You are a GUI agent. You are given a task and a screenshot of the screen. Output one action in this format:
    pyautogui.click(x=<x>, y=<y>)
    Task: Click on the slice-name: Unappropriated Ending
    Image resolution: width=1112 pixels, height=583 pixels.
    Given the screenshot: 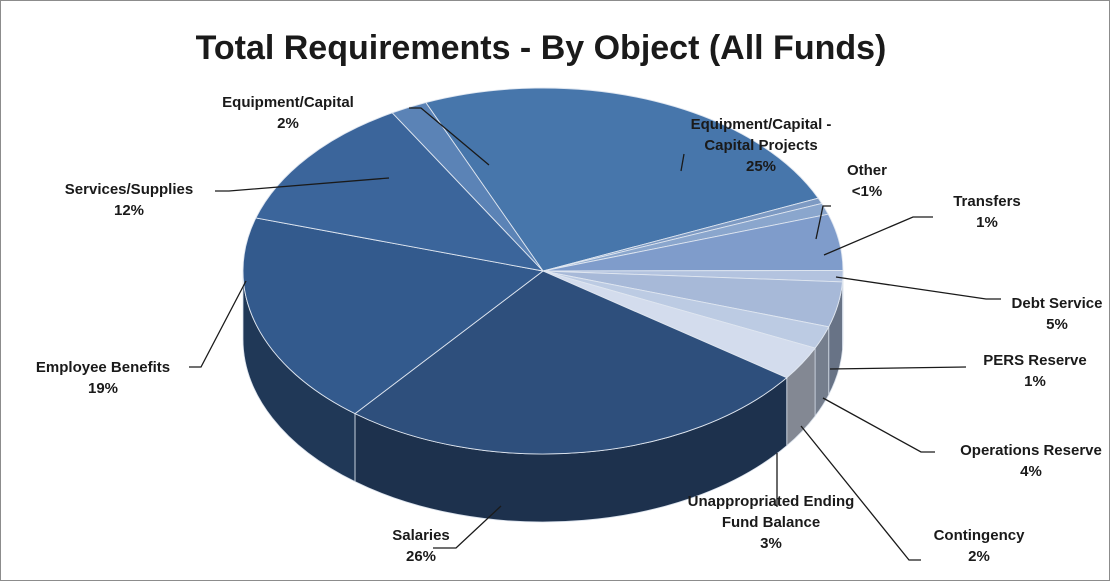 What is the action you would take?
    pyautogui.click(x=771, y=501)
    